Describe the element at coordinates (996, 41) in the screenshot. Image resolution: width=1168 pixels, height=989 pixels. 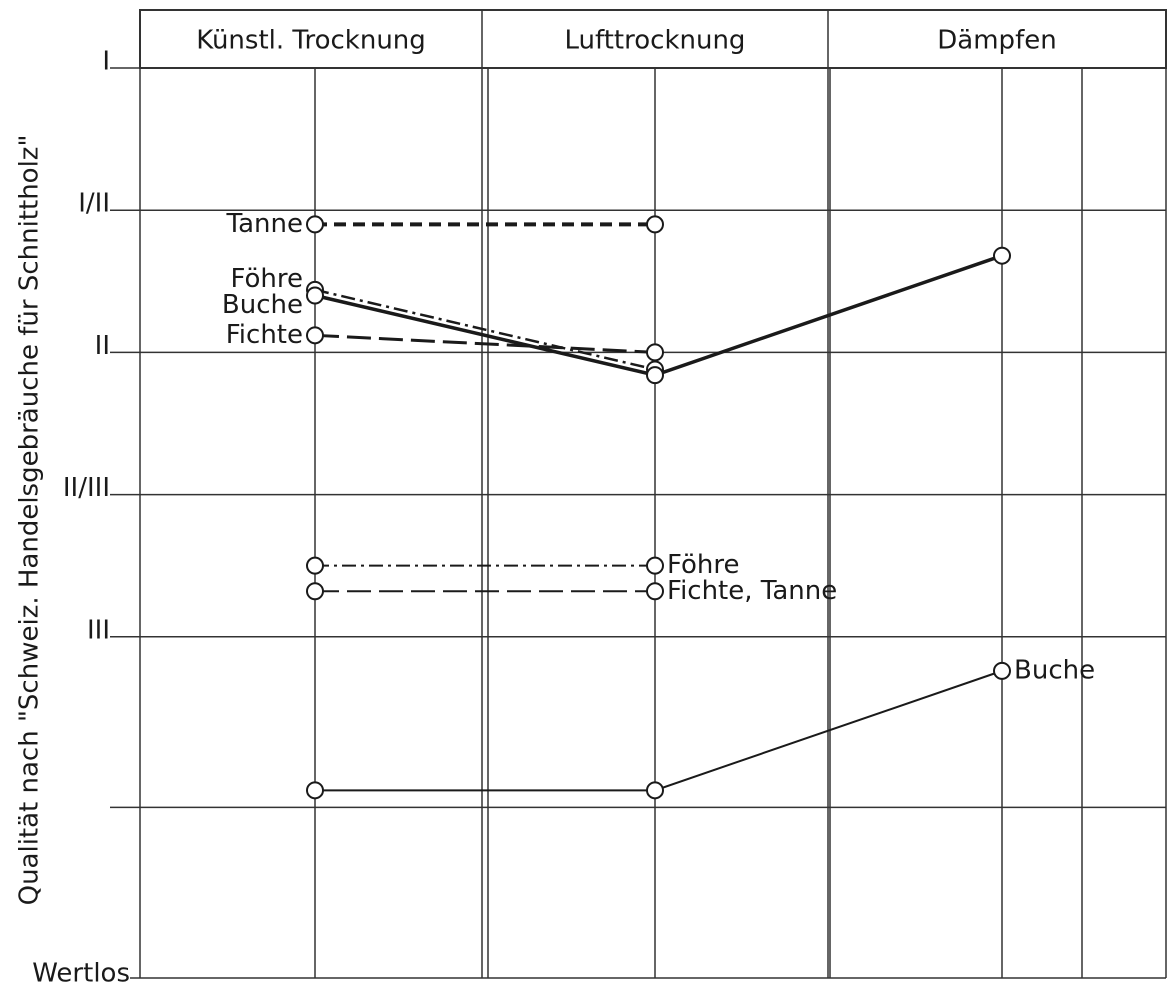
I see `x-tick-label: Dämpfen` at that location.